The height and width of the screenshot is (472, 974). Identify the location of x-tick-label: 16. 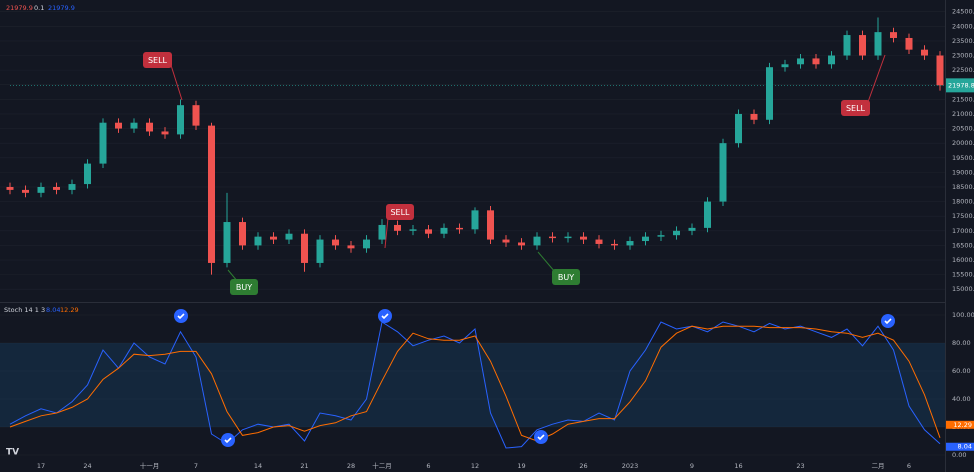
(738, 466).